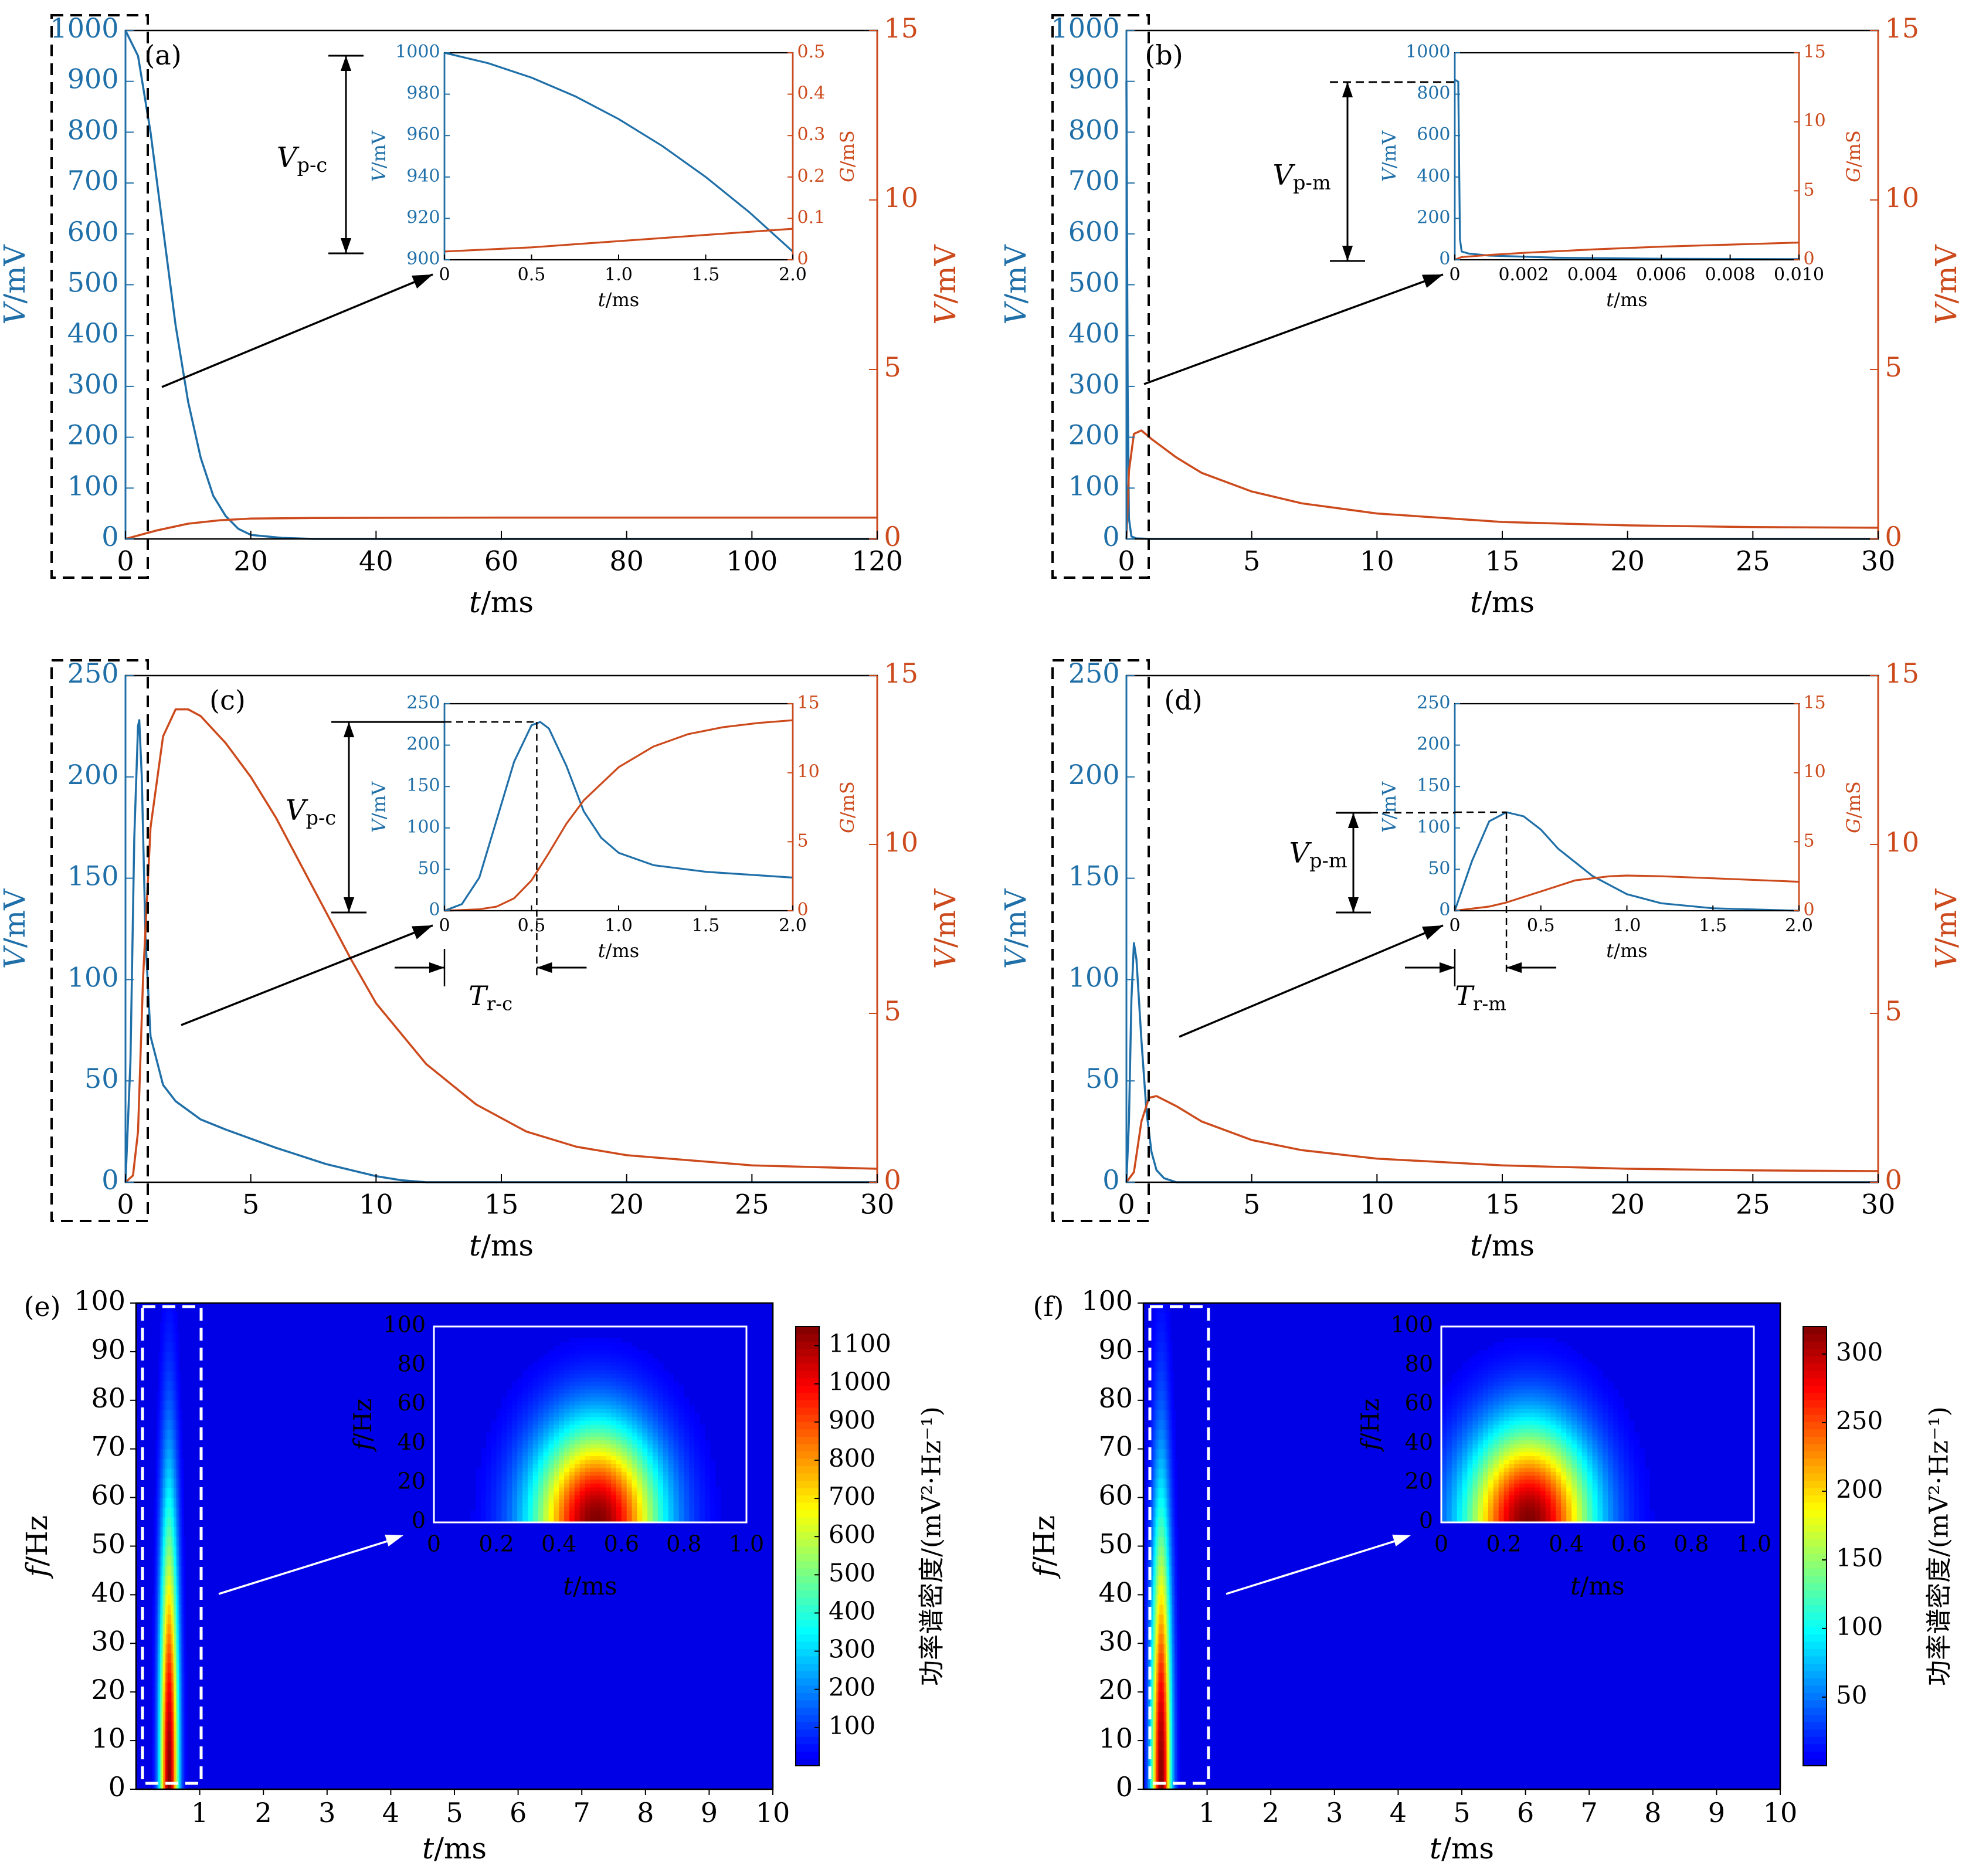 The image size is (1962, 1876). What do you see at coordinates (1347, 254) in the screenshot?
I see `vpeak-arrow-head` at bounding box center [1347, 254].